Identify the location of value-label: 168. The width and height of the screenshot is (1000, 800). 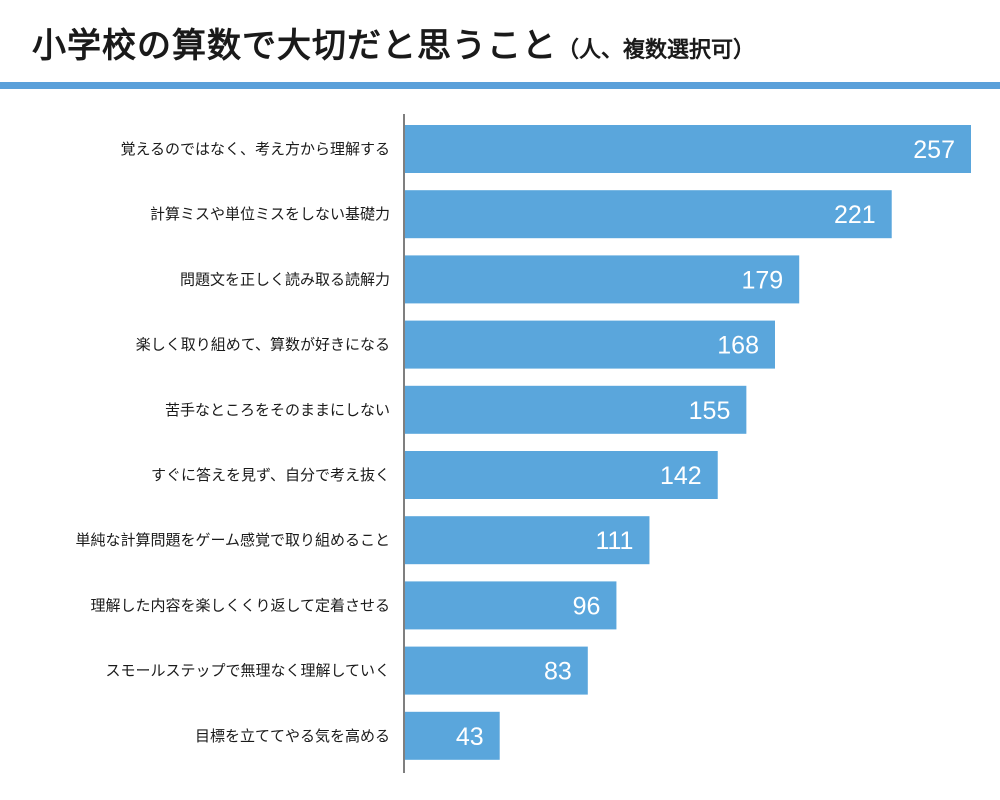
(738, 346).